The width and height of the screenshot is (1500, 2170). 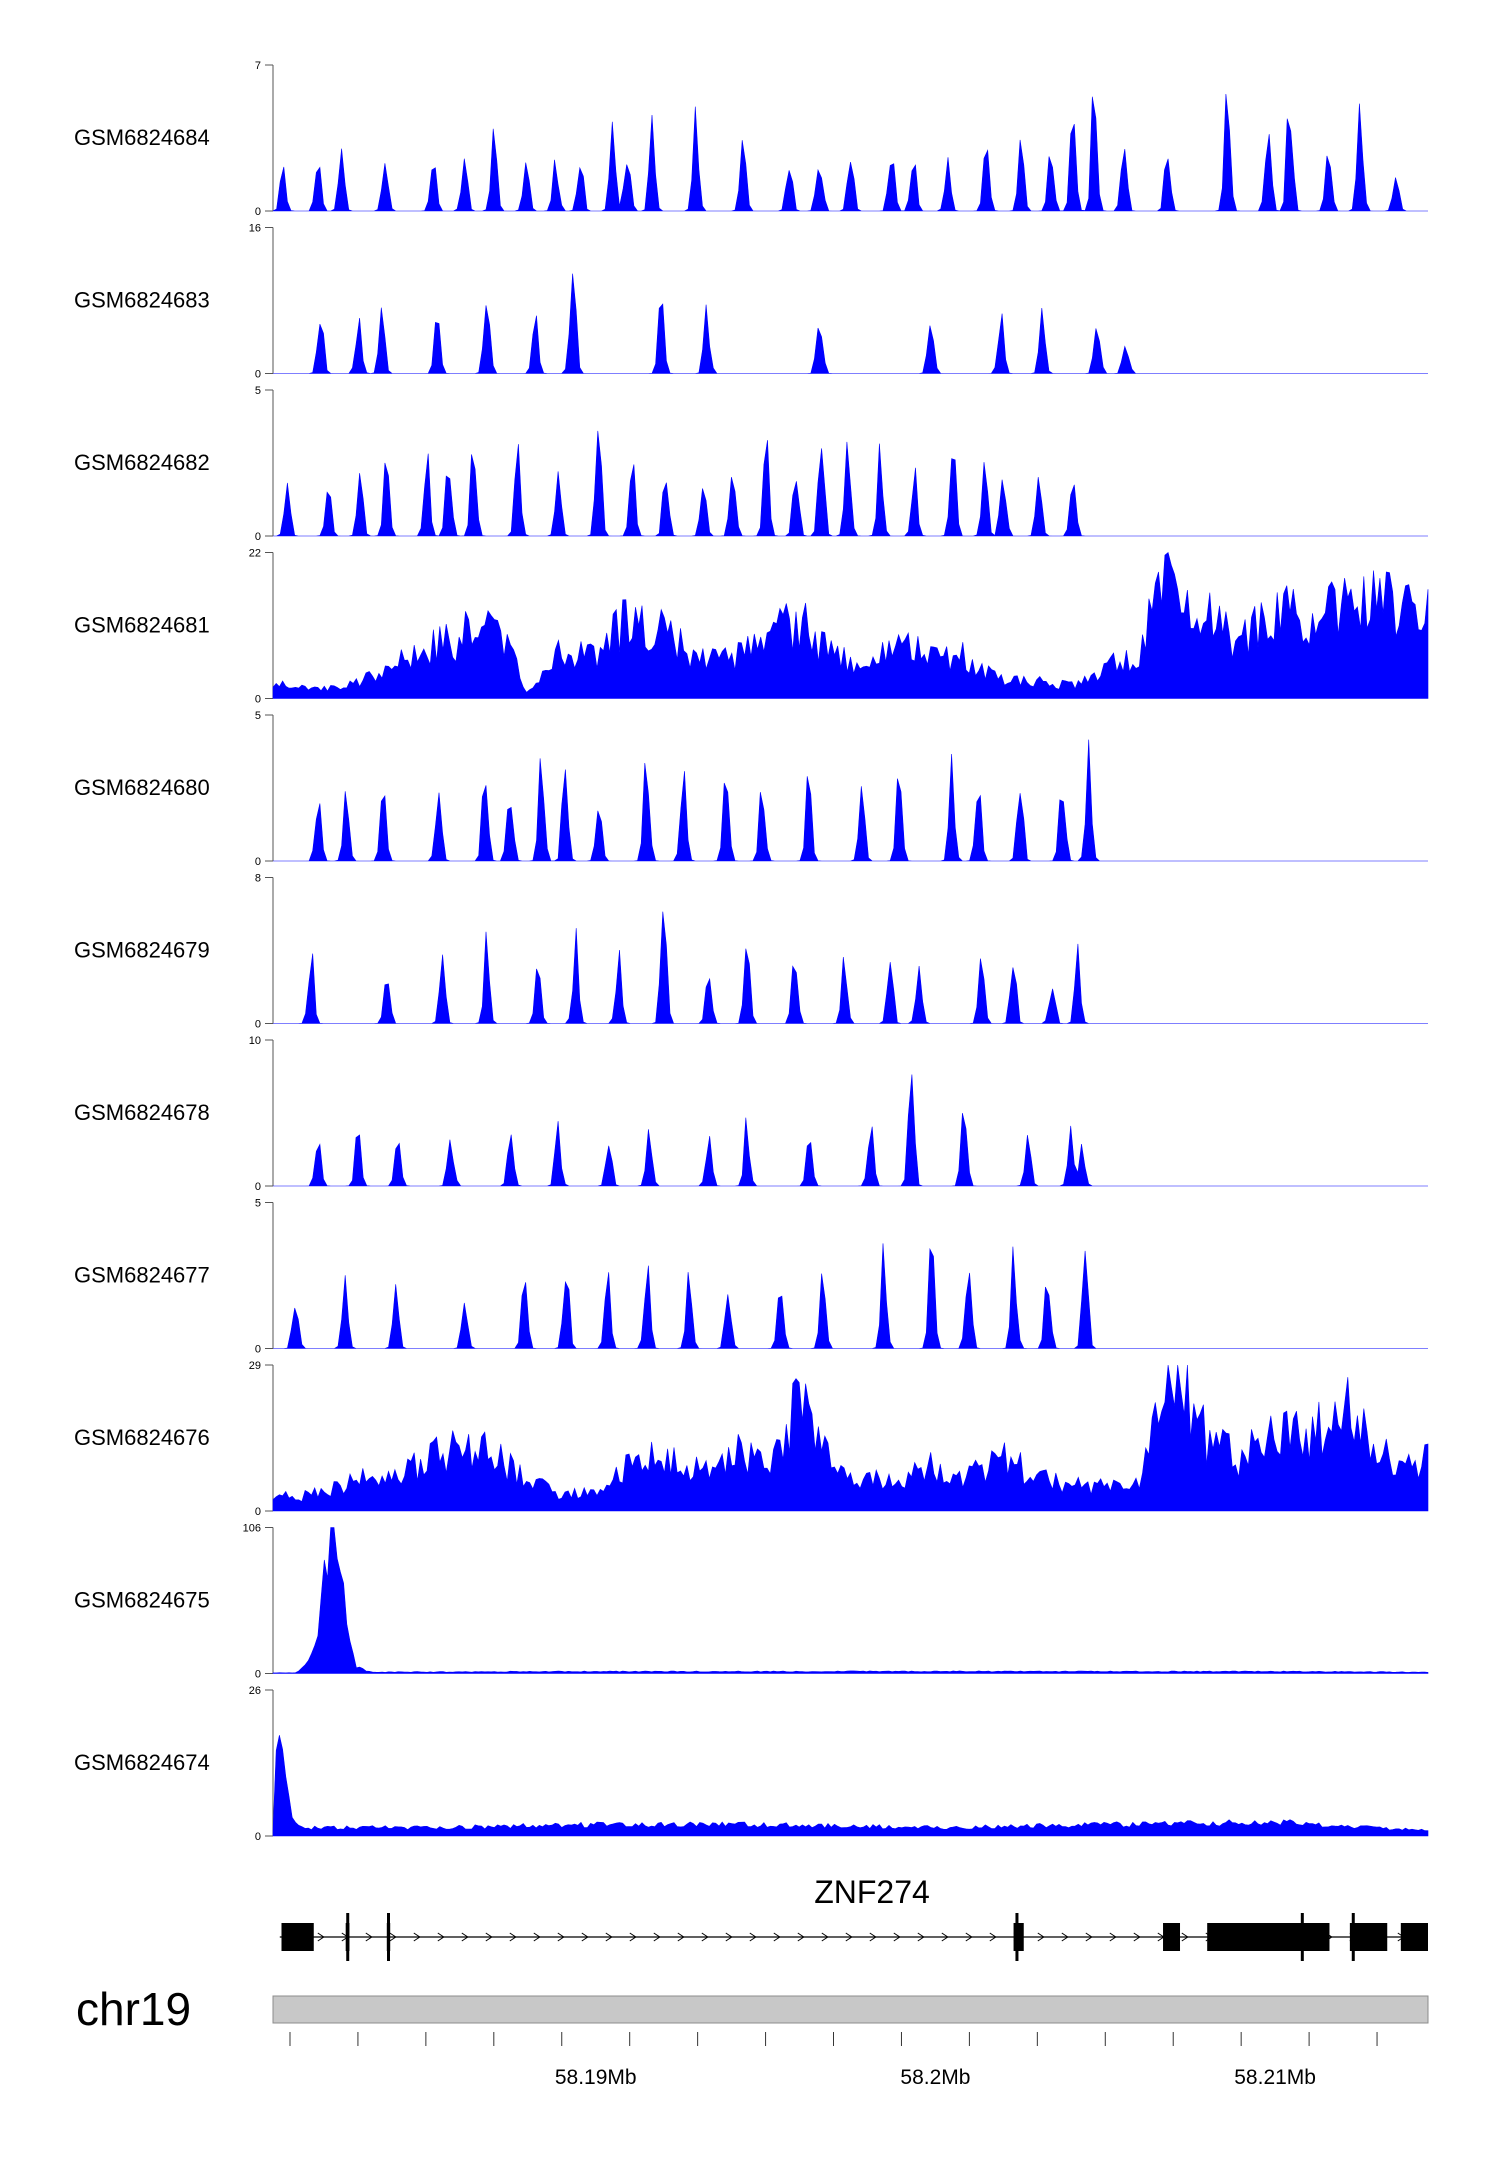 I want to click on track-name-label: GSM6824675, so click(x=142, y=1600).